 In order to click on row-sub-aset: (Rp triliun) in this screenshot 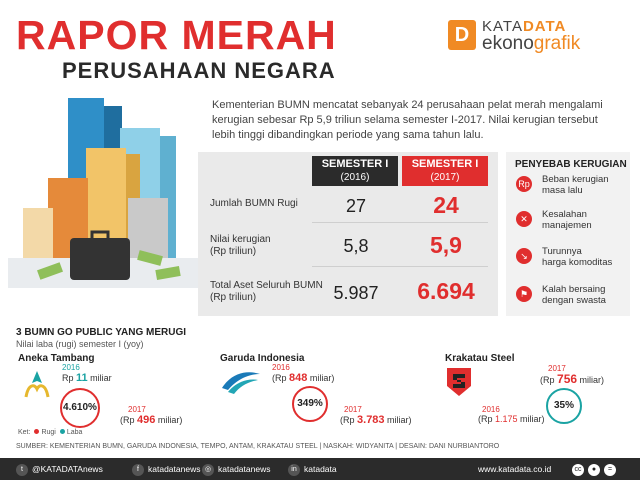, I will do `click(233, 297)`.